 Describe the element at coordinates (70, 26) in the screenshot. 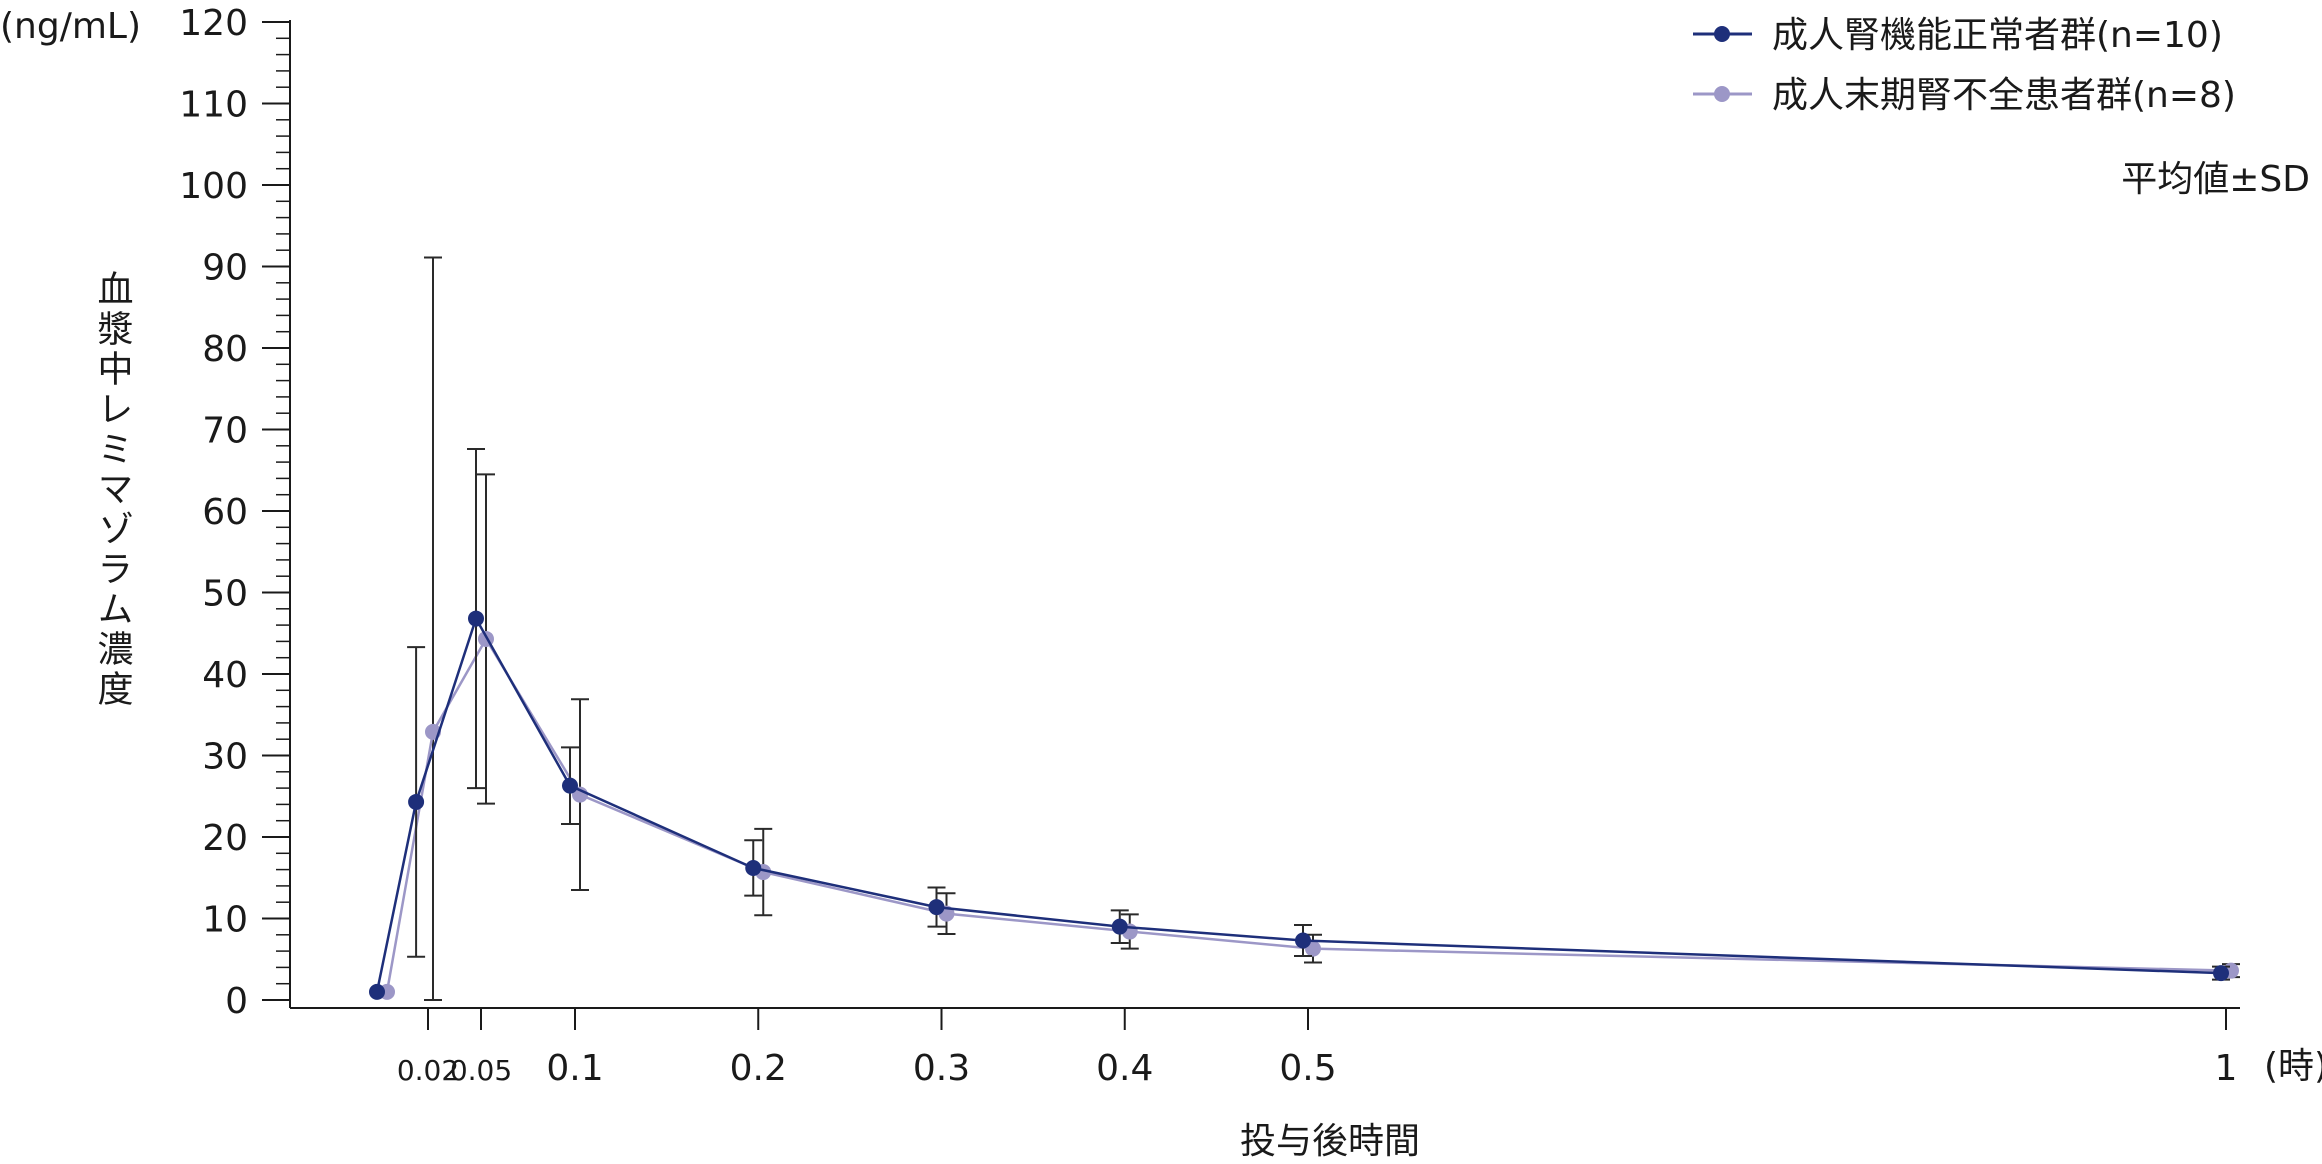

I see `y-axis-unit: (ng/mL)` at that location.